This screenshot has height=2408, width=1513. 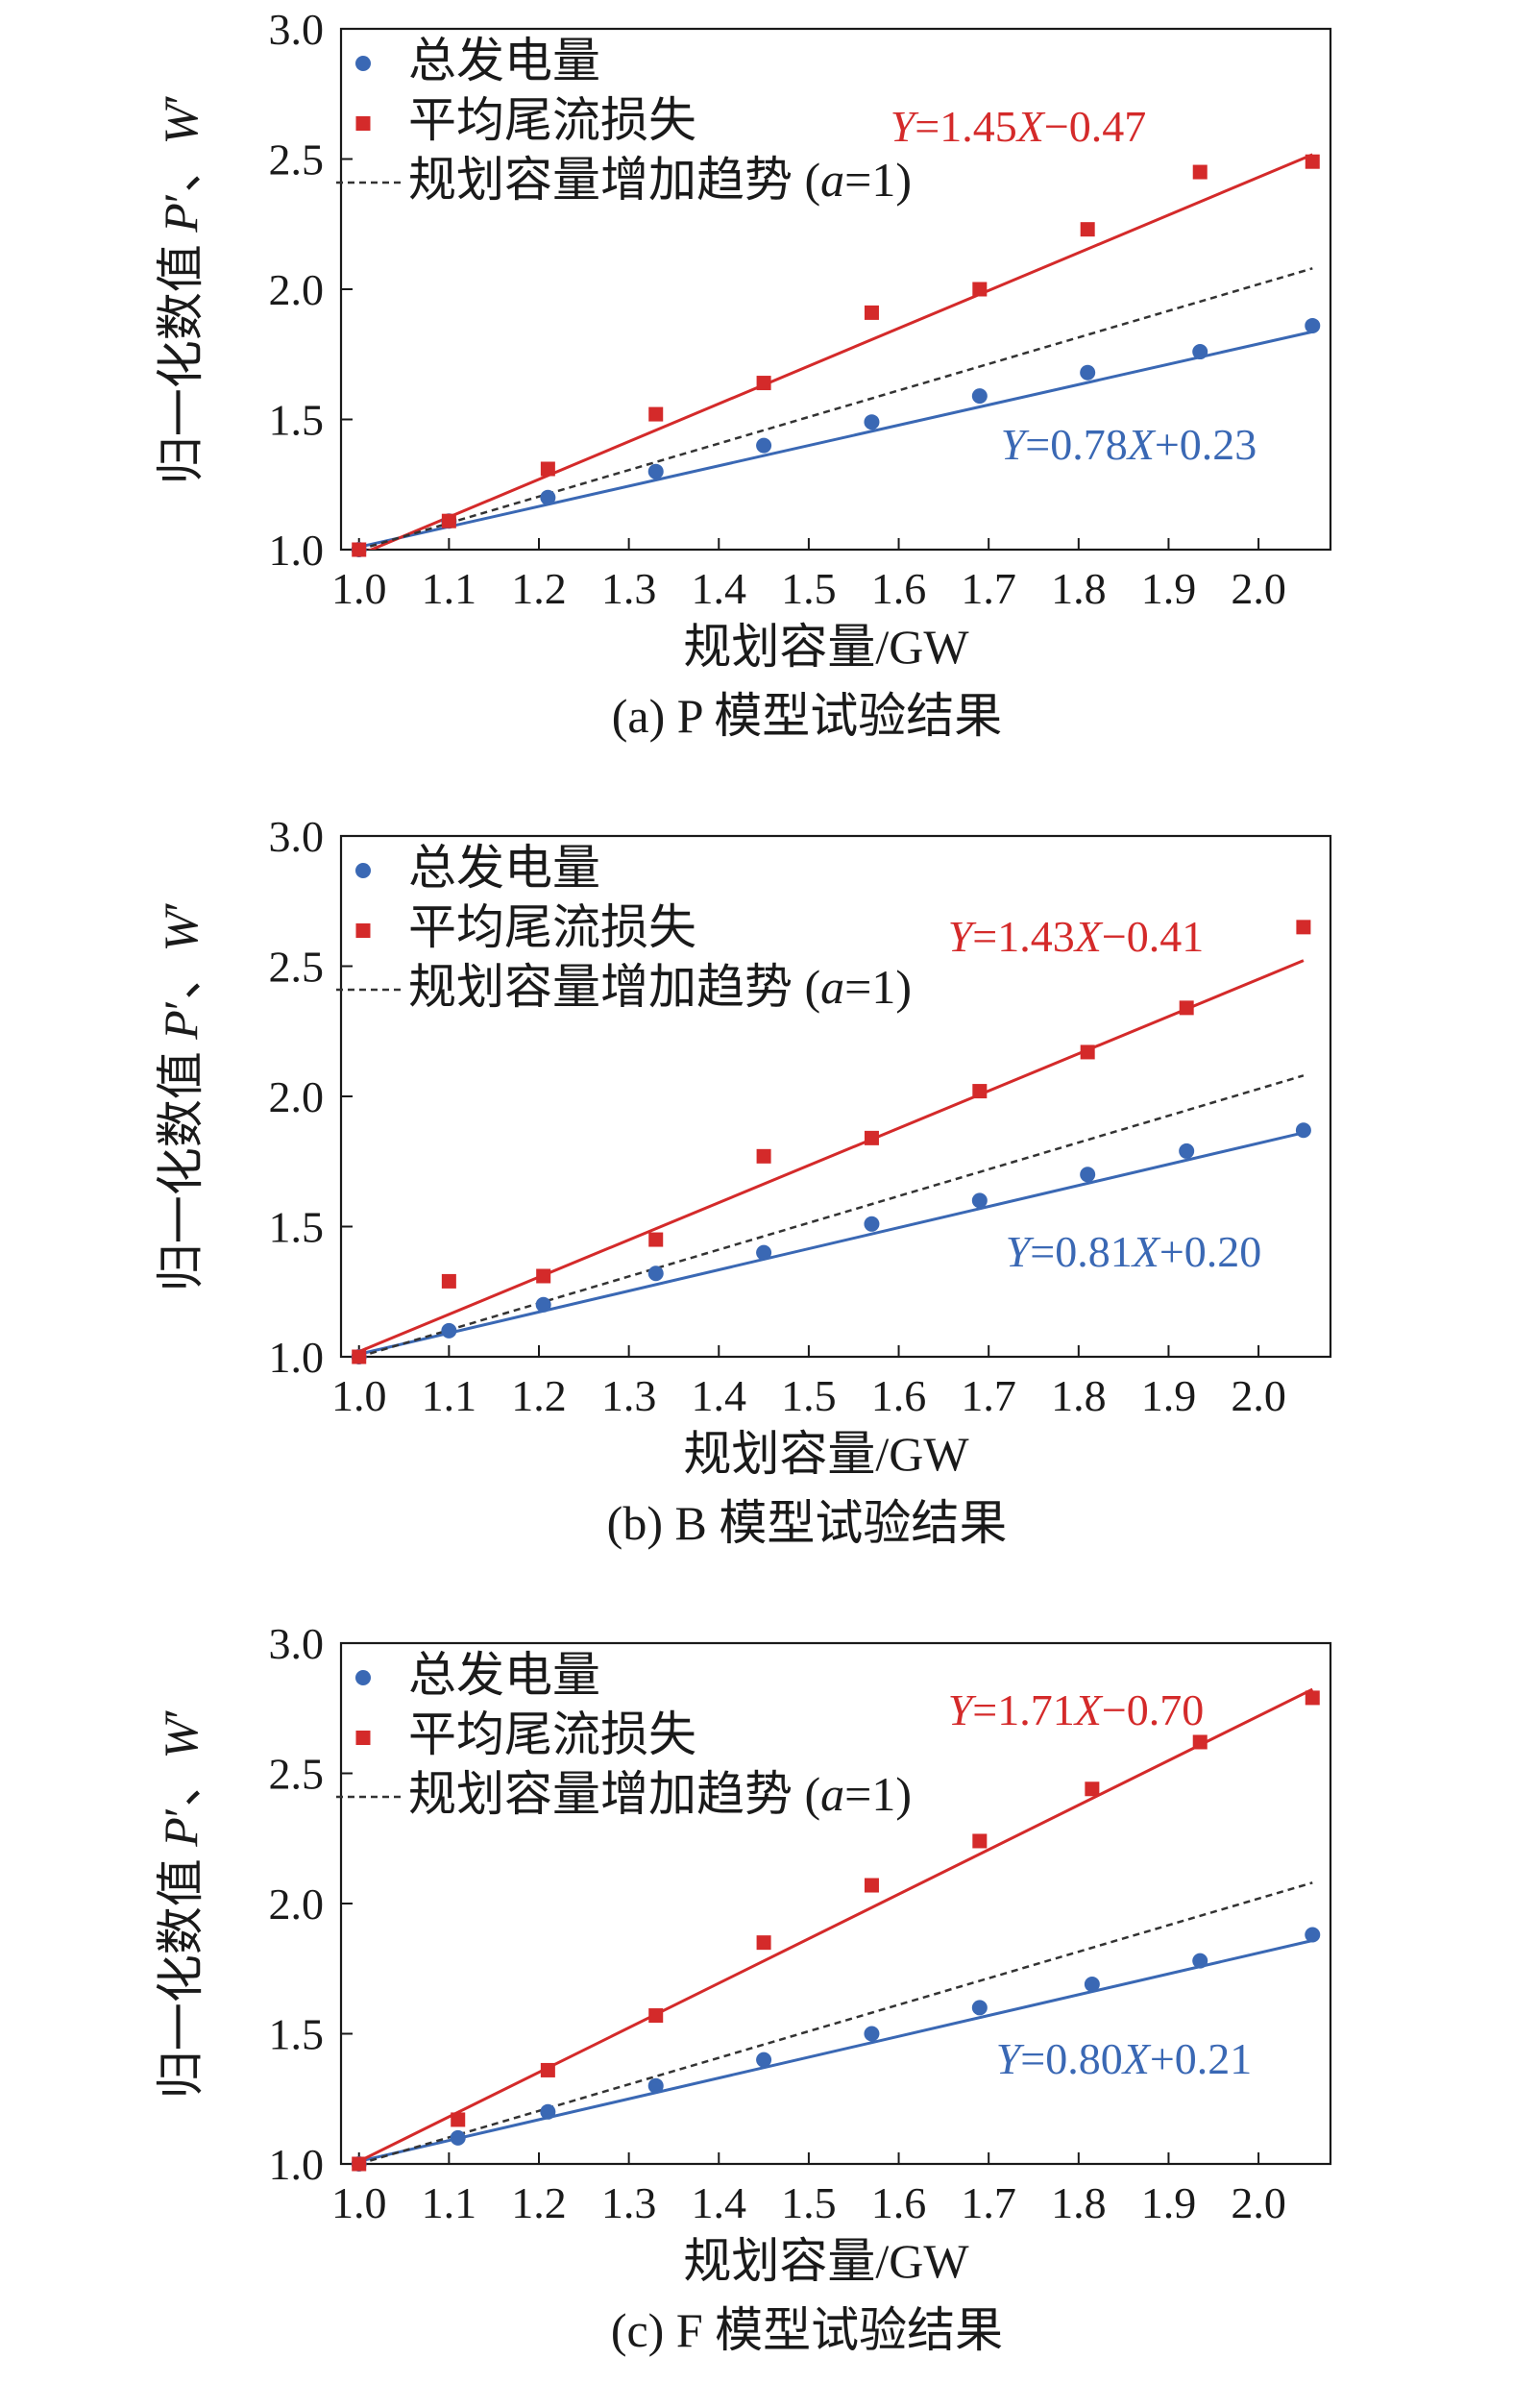 I want to click on y-tick-label: 1.5, so click(x=297, y=1227).